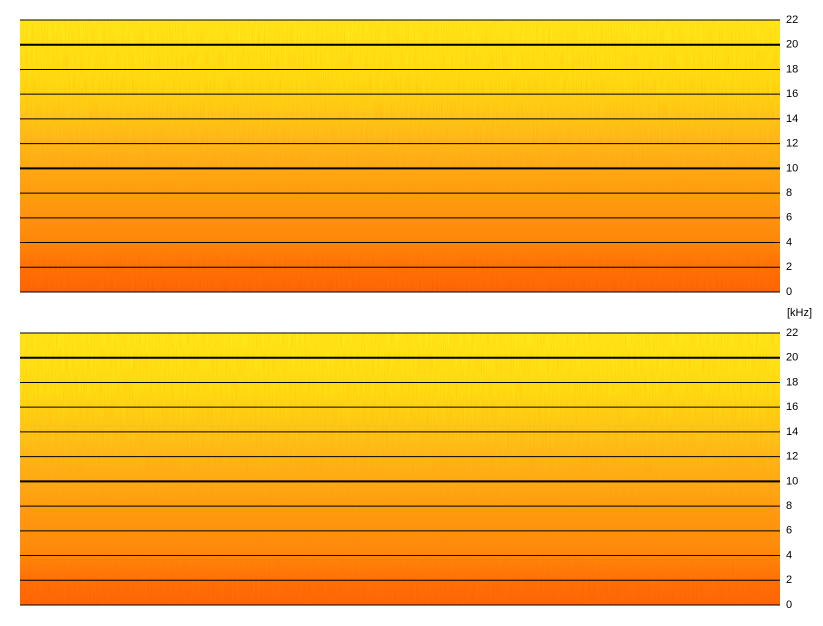 The image size is (823, 626). Describe the element at coordinates (799, 313) in the screenshot. I see `y-axis-label: [kHz]` at that location.